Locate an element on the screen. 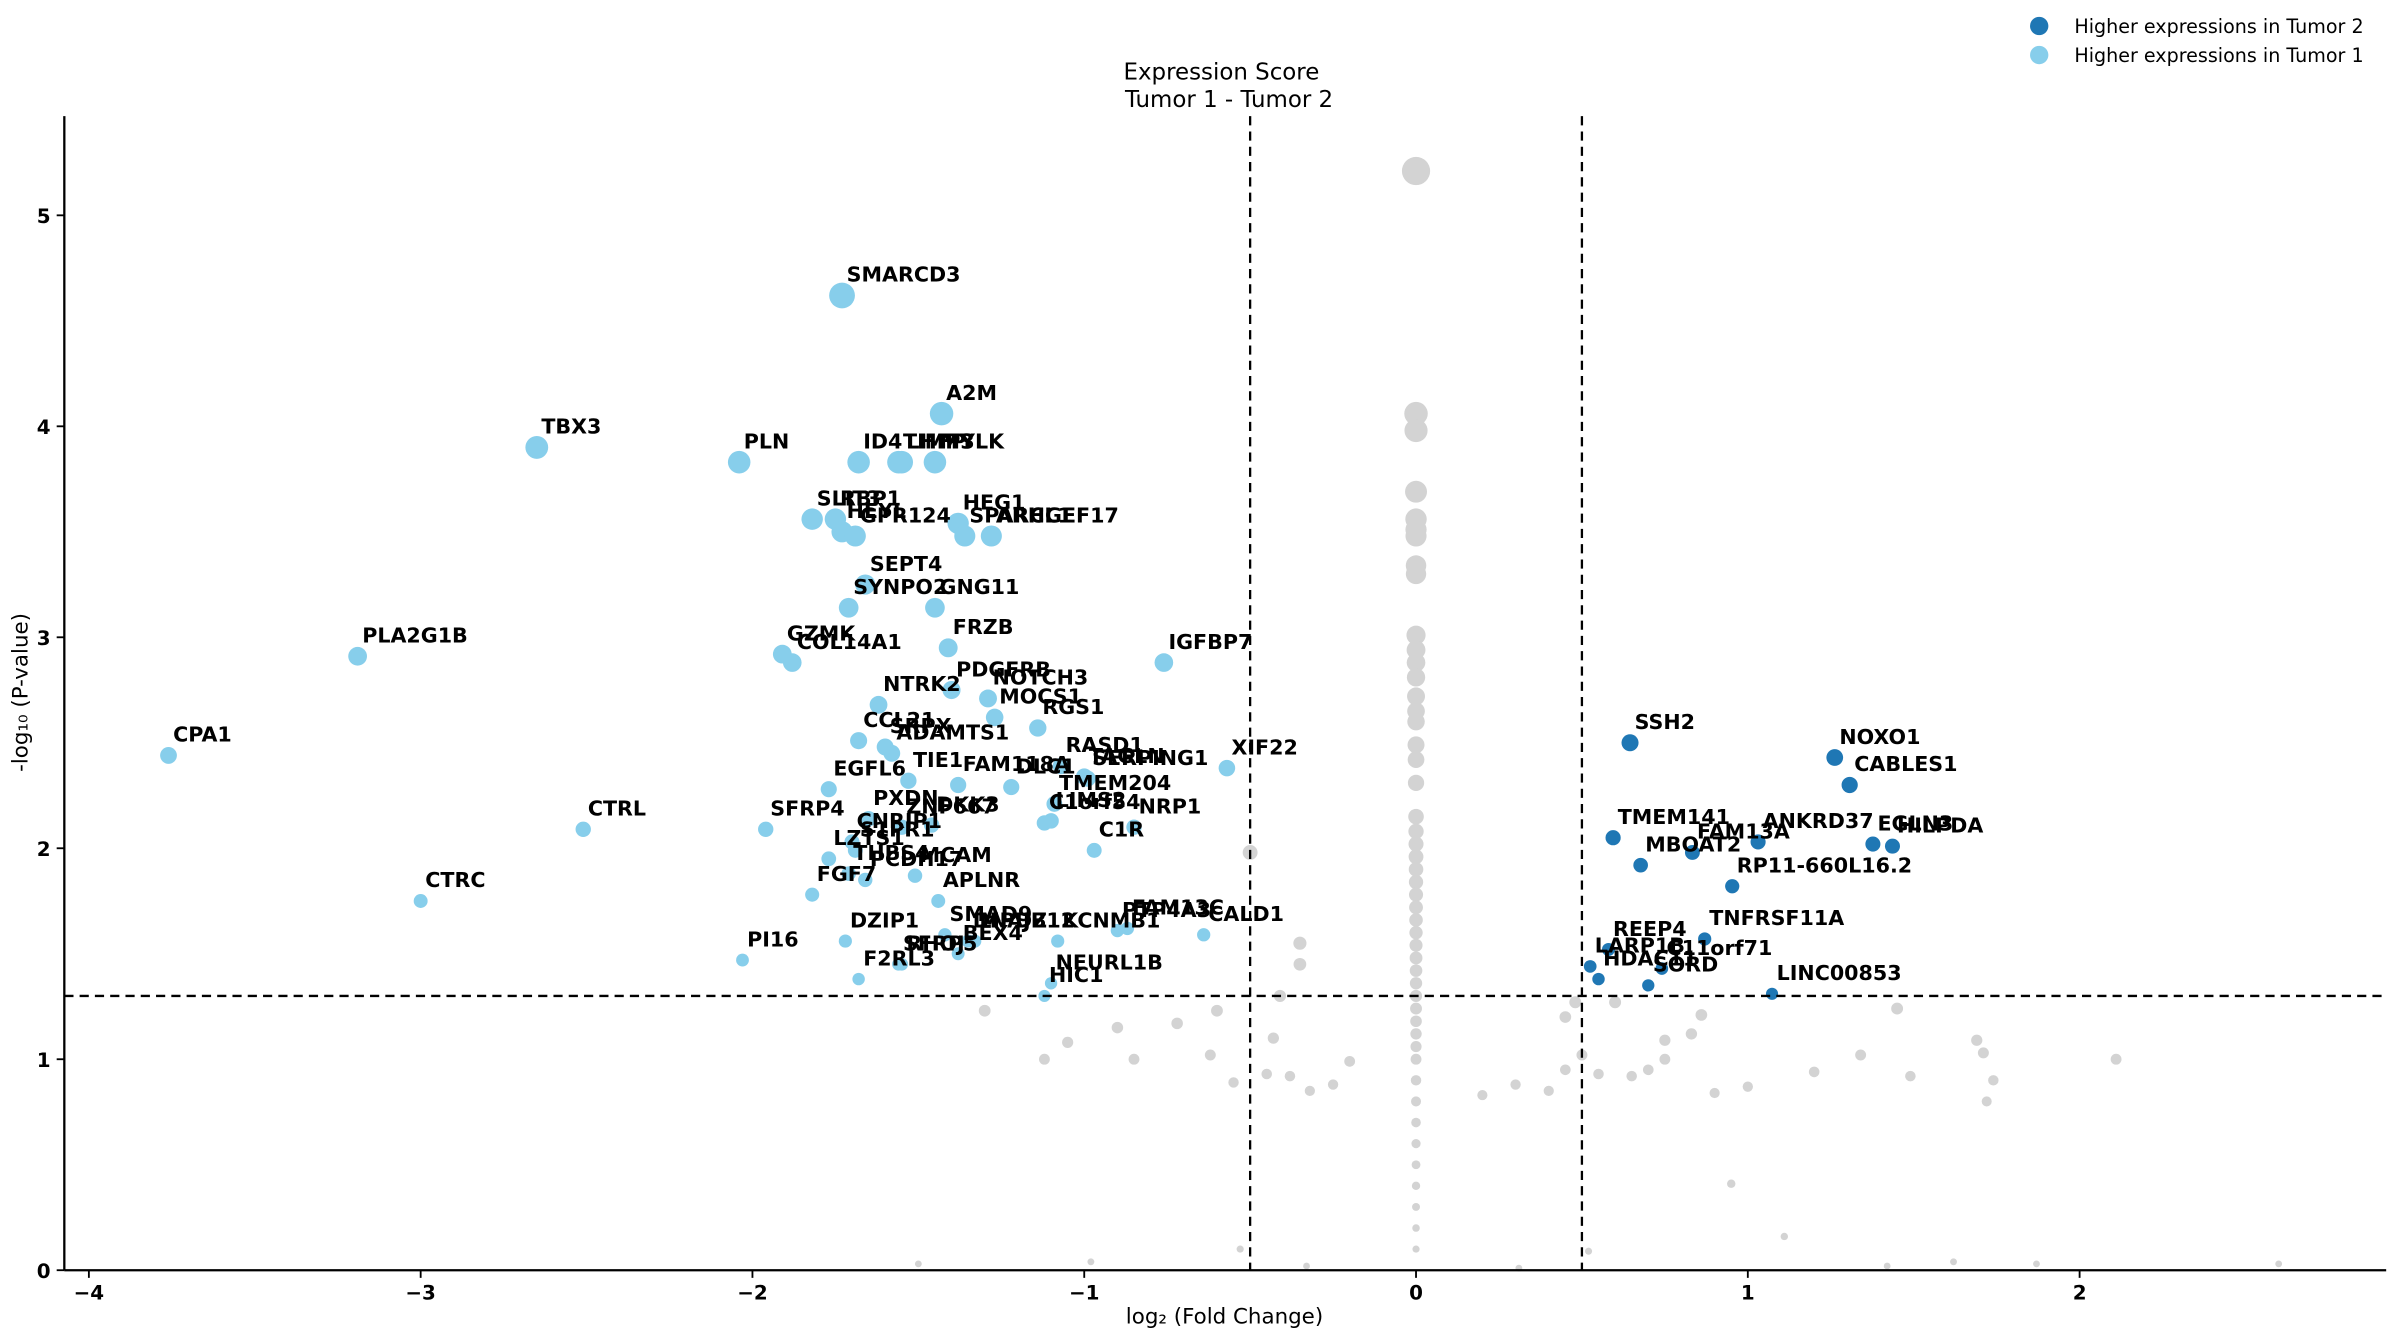 This screenshot has height=1339, width=2397. gene-label: FAM13C is located at coordinates (1178, 908).